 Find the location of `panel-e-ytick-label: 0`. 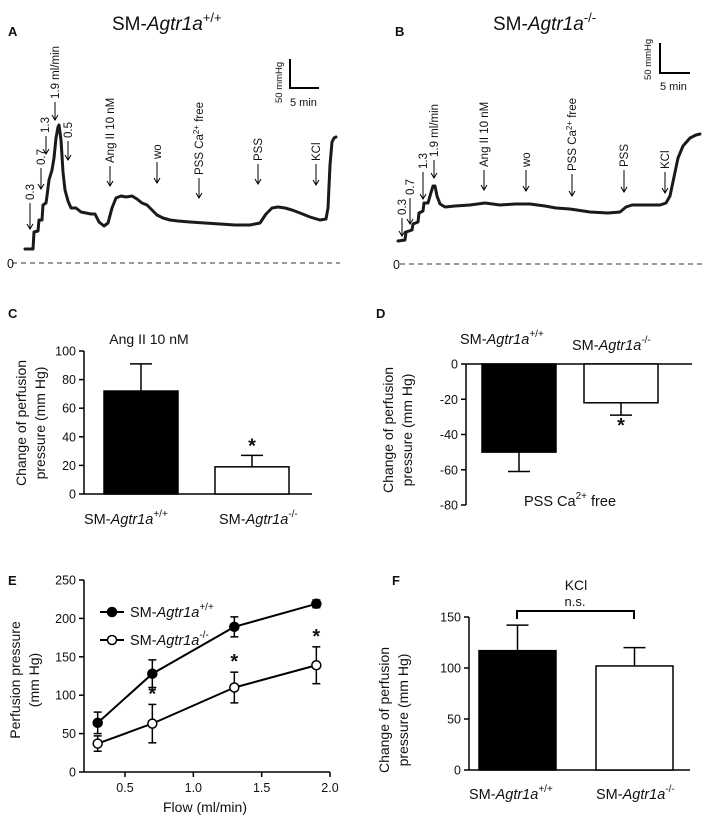

panel-e-ytick-label: 0 is located at coordinates (72, 773).